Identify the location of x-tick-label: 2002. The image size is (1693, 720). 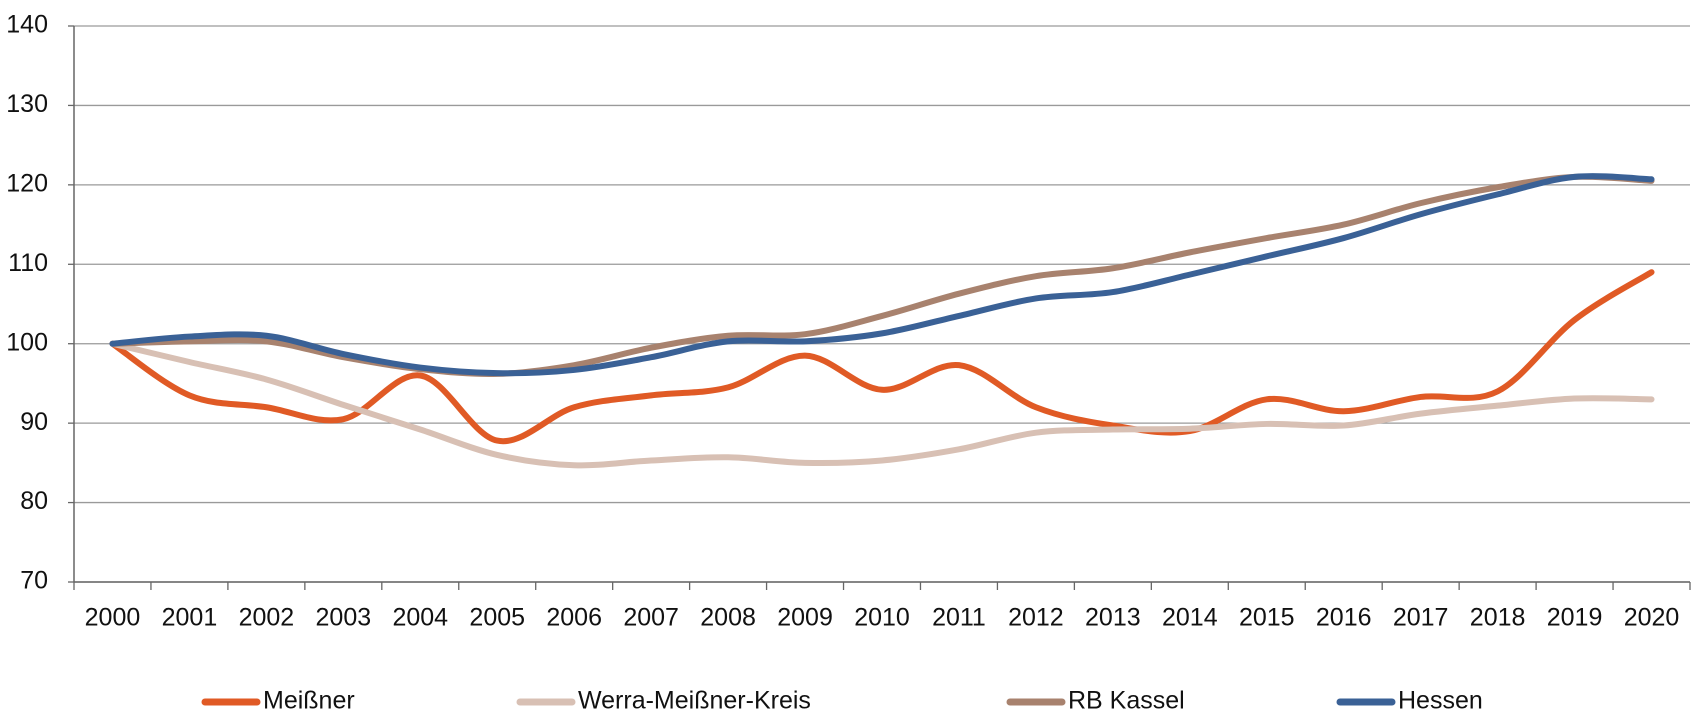
(267, 618).